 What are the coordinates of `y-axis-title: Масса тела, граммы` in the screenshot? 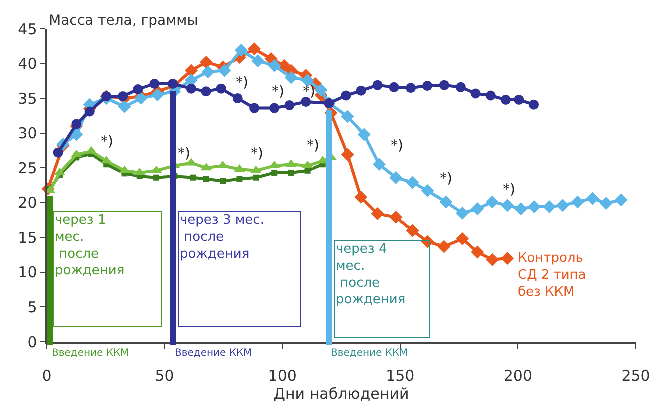 It's located at (123, 21).